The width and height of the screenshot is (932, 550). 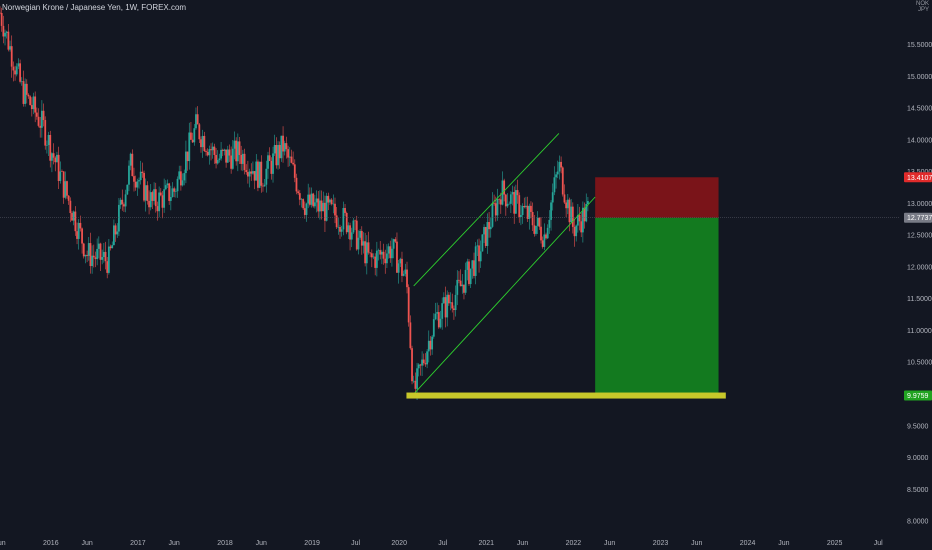 What do you see at coordinates (355, 543) in the screenshot?
I see `time-tick-label: Jul` at bounding box center [355, 543].